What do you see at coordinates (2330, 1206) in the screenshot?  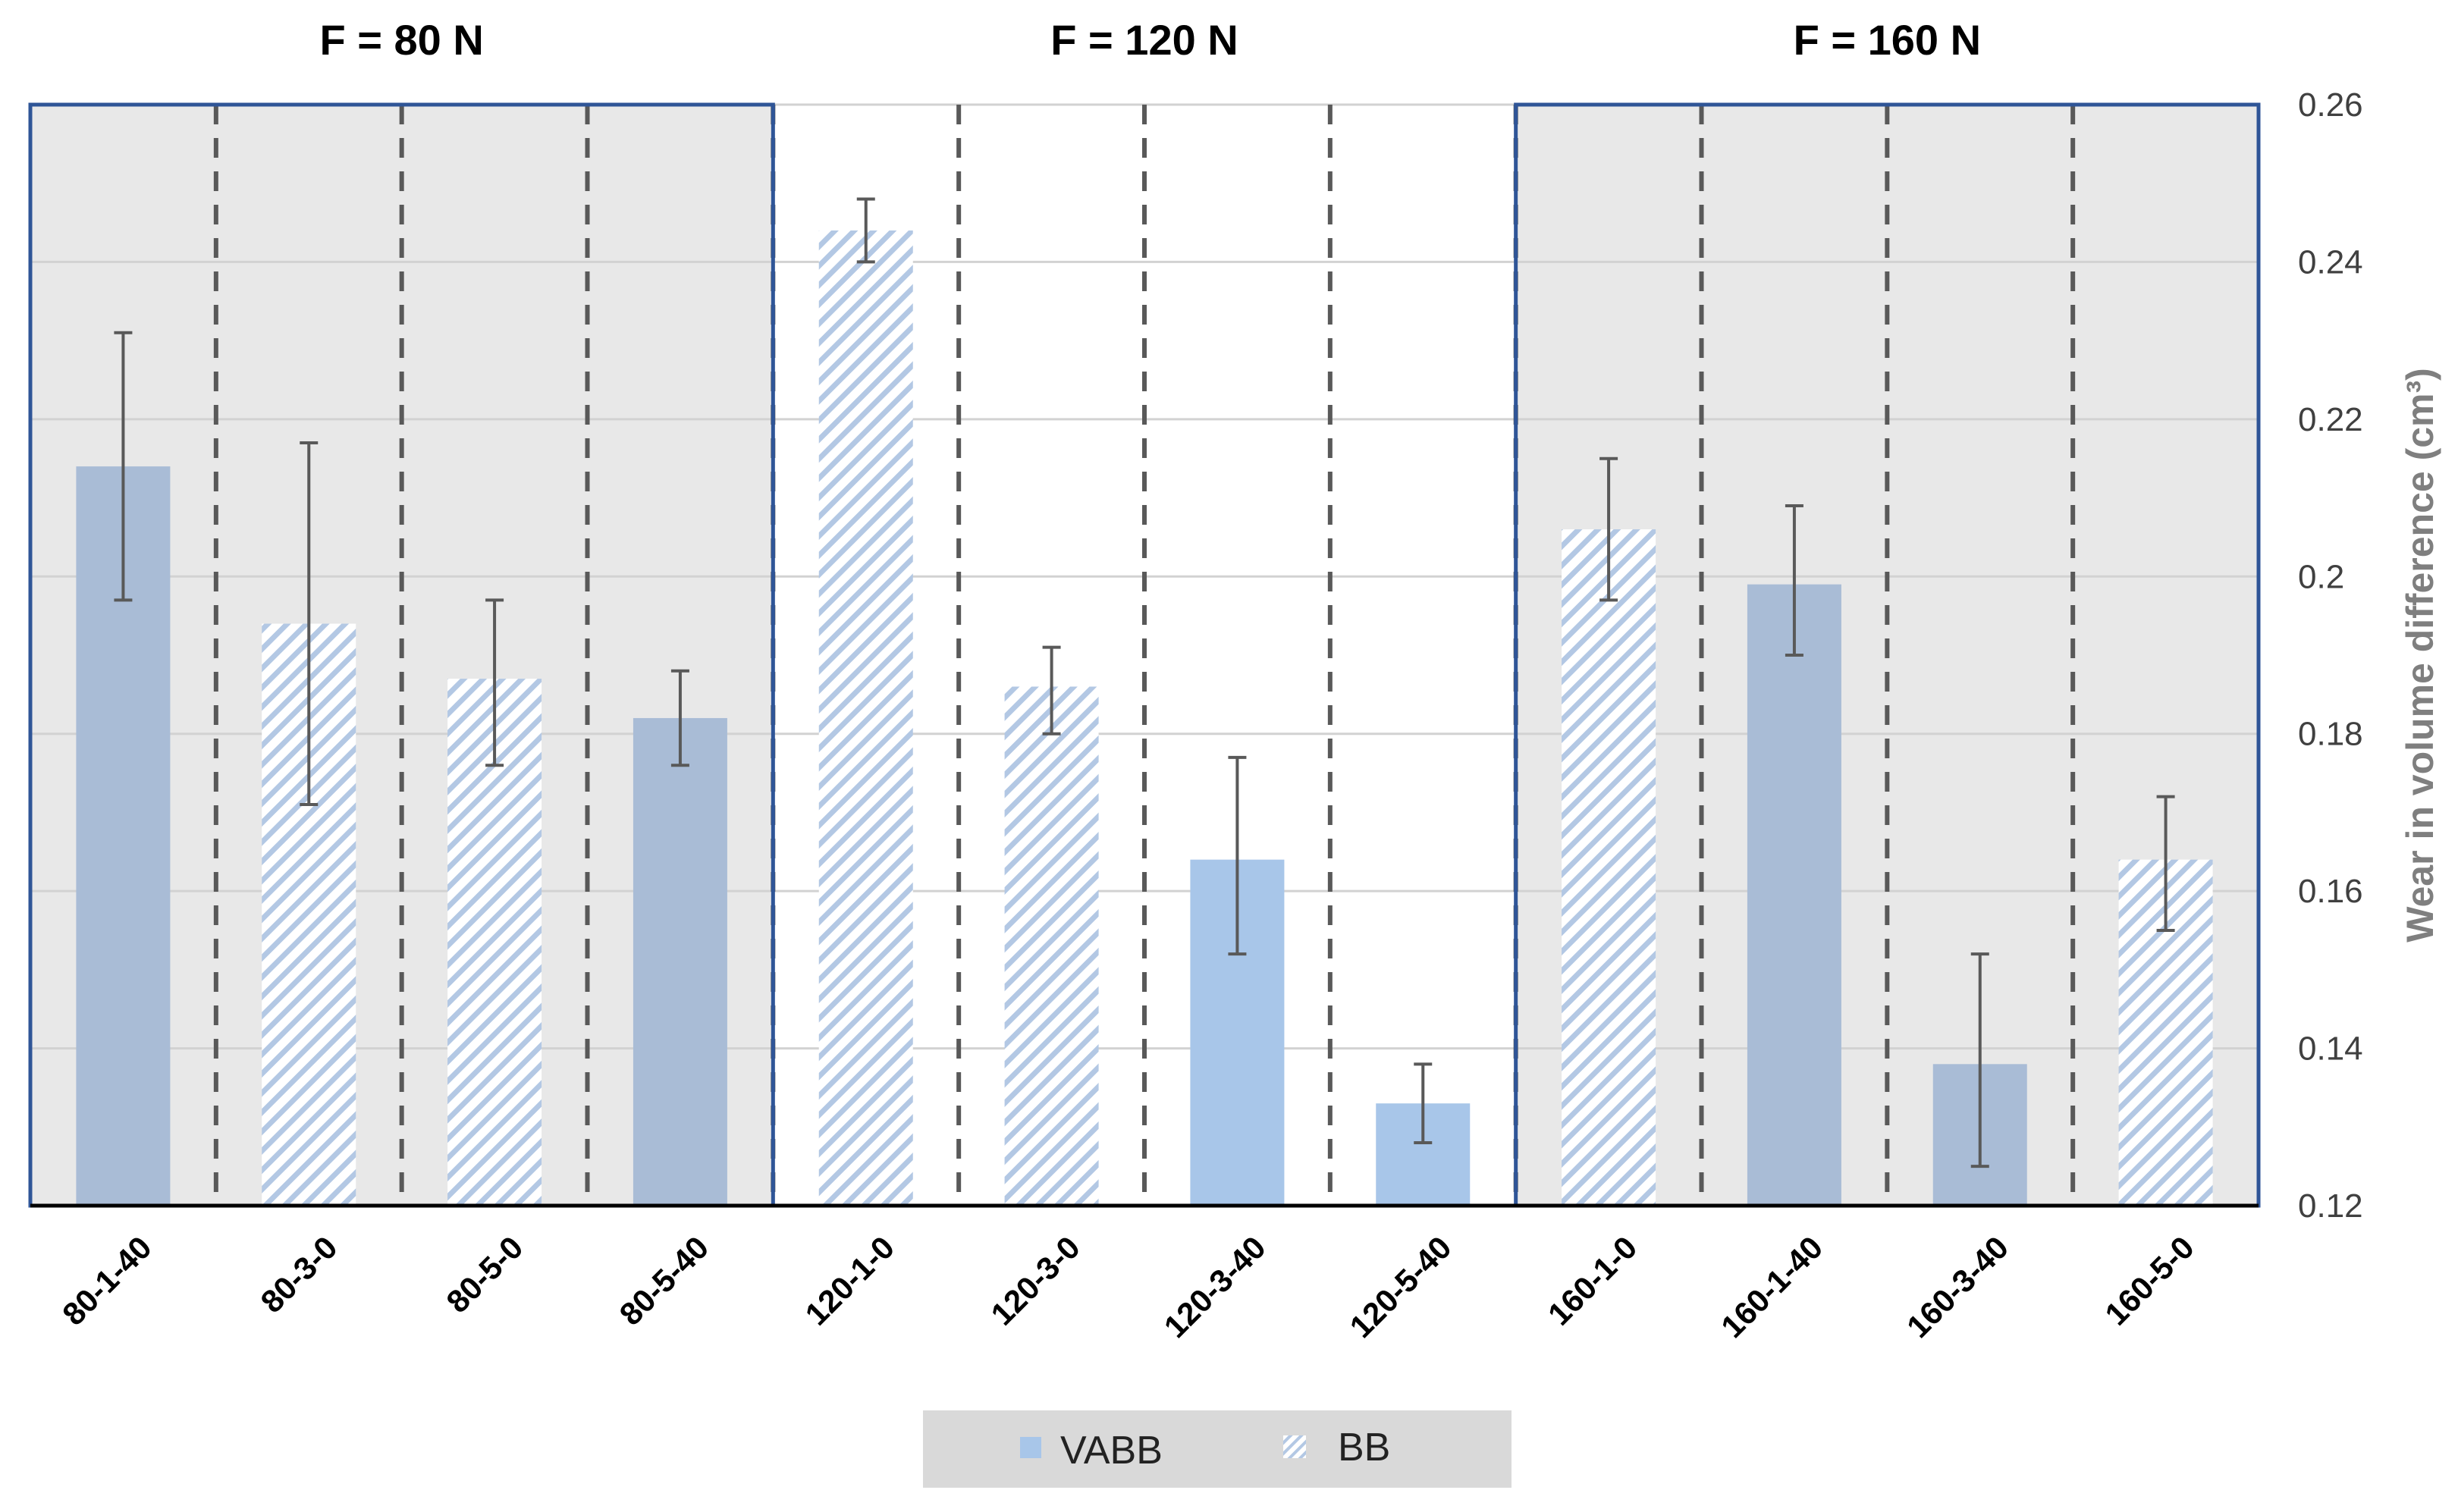 I see `y-tick-label: 0.12` at bounding box center [2330, 1206].